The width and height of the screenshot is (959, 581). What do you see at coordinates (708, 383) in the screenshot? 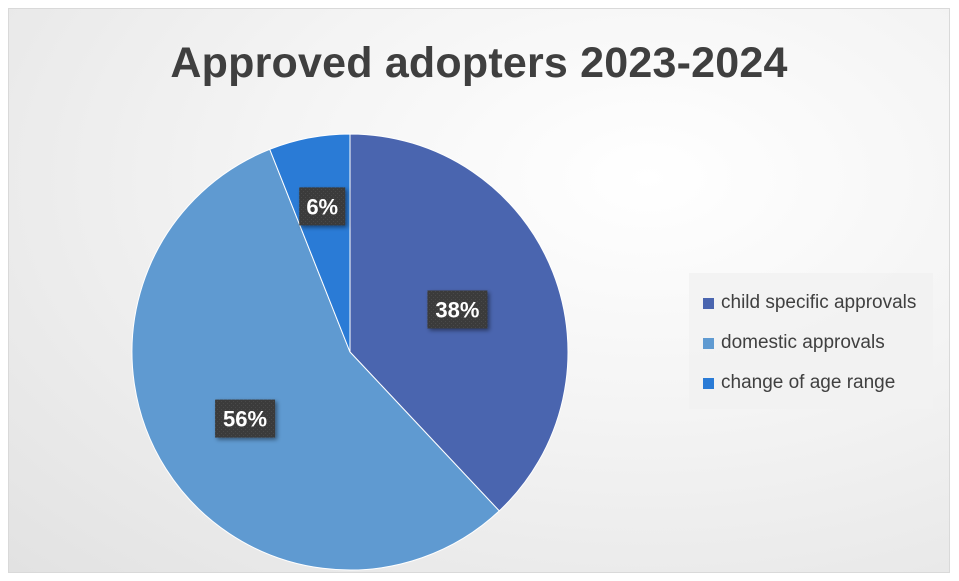
I see `legend-swatch-change-of-age-range` at bounding box center [708, 383].